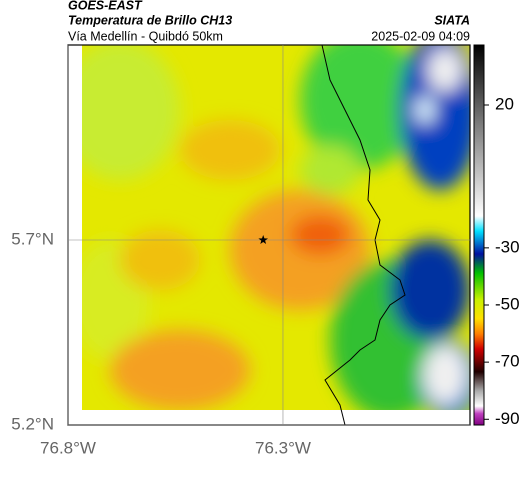 The height and width of the screenshot is (491, 526). What do you see at coordinates (420, 36) in the screenshot?
I see `datetime: 2025-02-09 04:09` at bounding box center [420, 36].